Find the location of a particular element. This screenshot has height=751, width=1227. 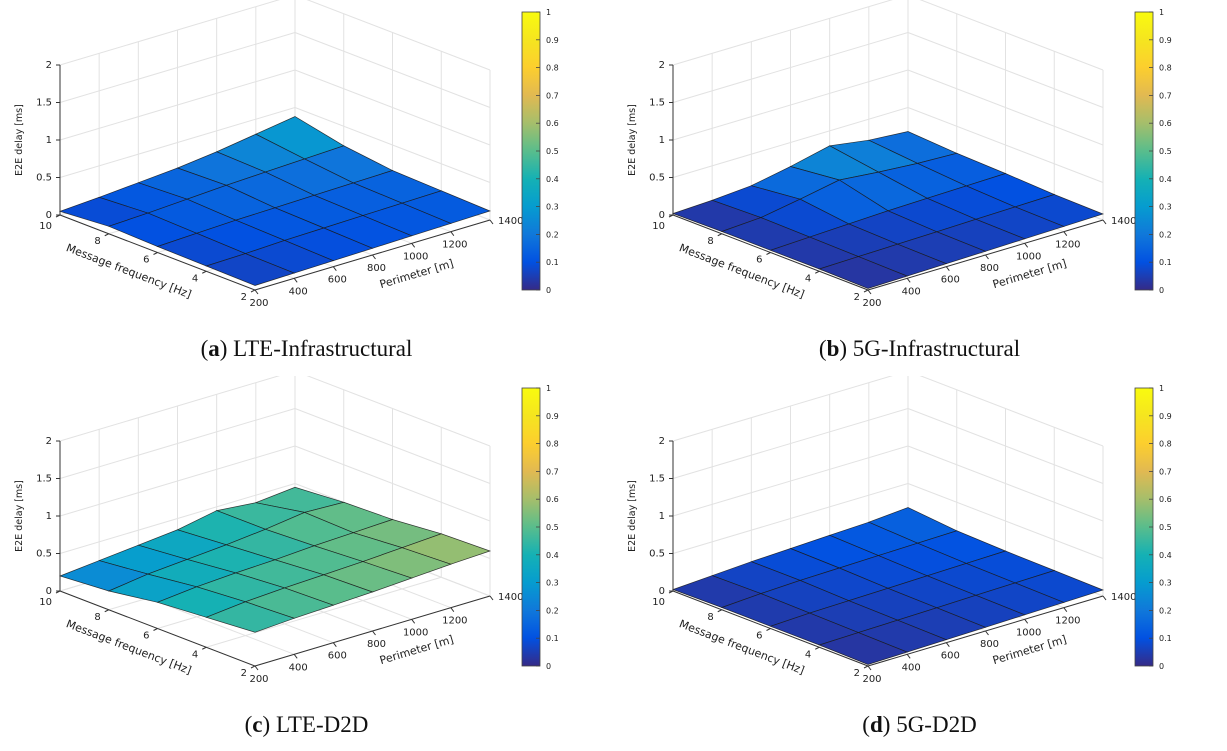

x-tick-label: 200 is located at coordinates (258, 303).